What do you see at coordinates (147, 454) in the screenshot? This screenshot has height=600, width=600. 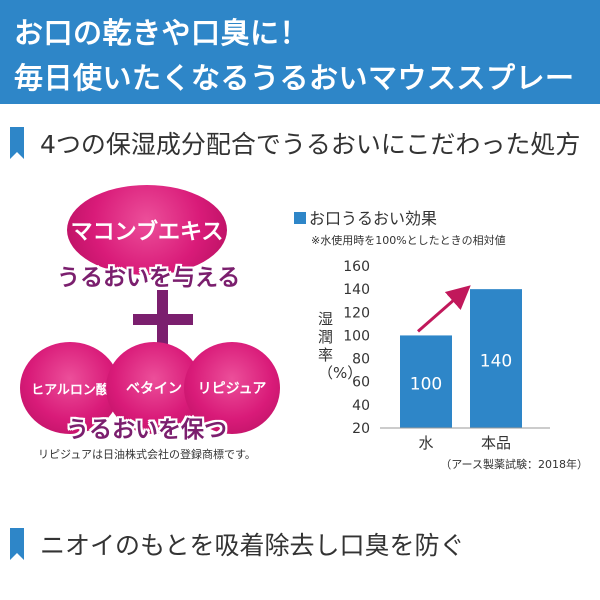 I see `trademark-note: リピジュアは日油株式会社の登録商標です。` at bounding box center [147, 454].